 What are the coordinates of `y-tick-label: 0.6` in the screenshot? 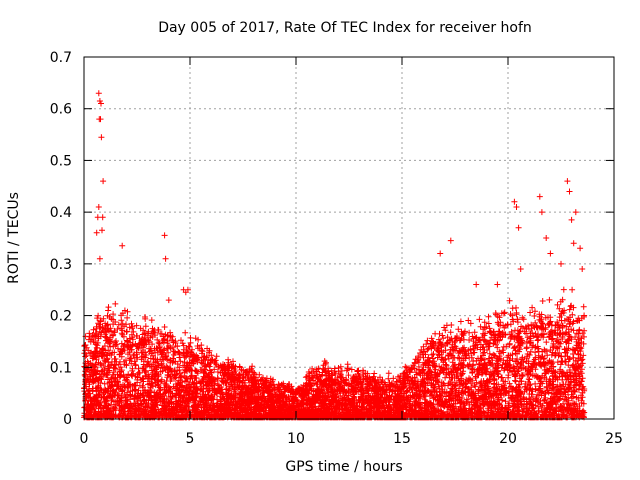 It's located at (61, 110).